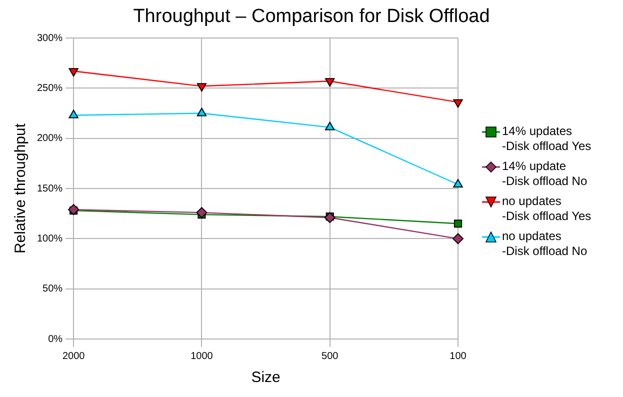 This screenshot has width=623, height=397. I want to click on y-axis-title: Relative throughput, so click(21, 188).